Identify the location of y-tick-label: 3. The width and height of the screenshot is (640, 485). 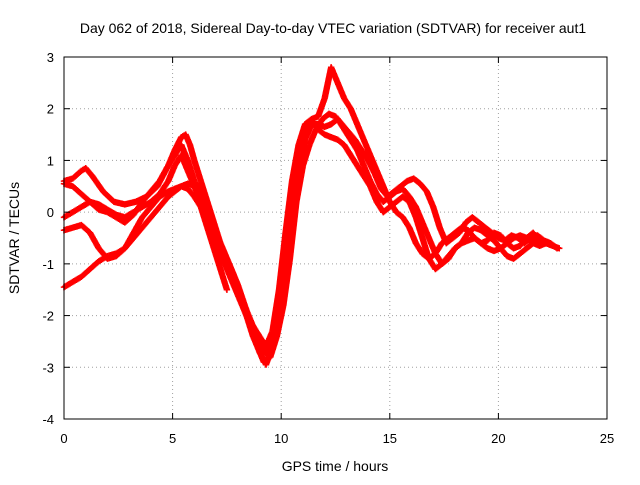
(50, 57).